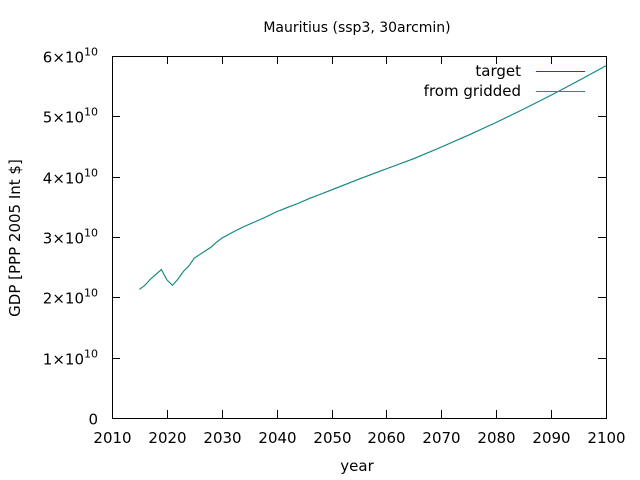  I want to click on chart-title: Mauritius (ssp3, 30arcmin), so click(356, 28).